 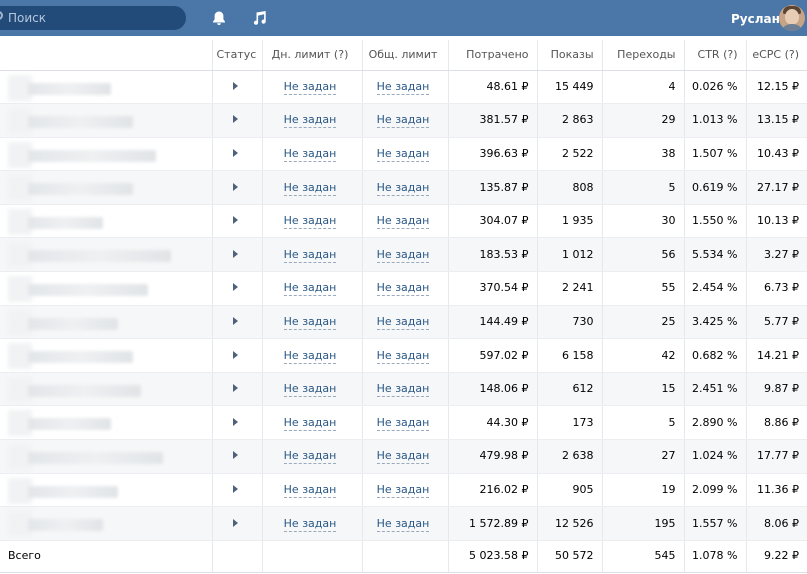 What do you see at coordinates (311, 55) in the screenshot?
I see `column-header-day-limit: Дн. лимит (?)` at bounding box center [311, 55].